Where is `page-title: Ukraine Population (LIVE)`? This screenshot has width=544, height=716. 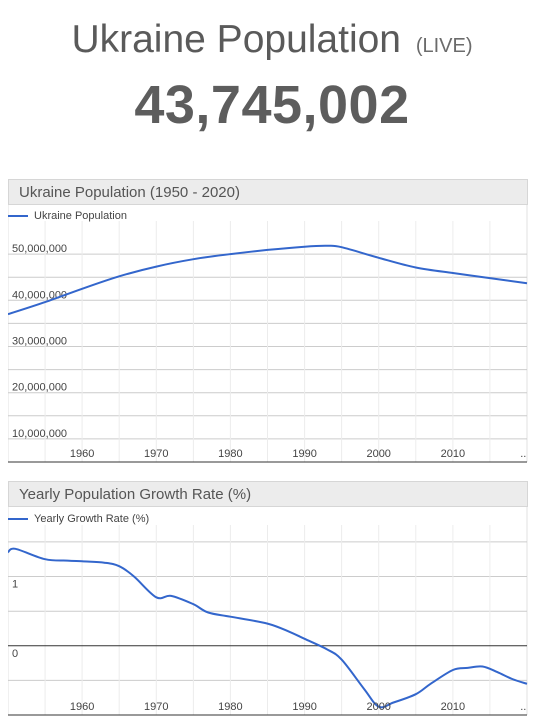 page-title: Ukraine Population (LIVE) is located at coordinates (272, 40).